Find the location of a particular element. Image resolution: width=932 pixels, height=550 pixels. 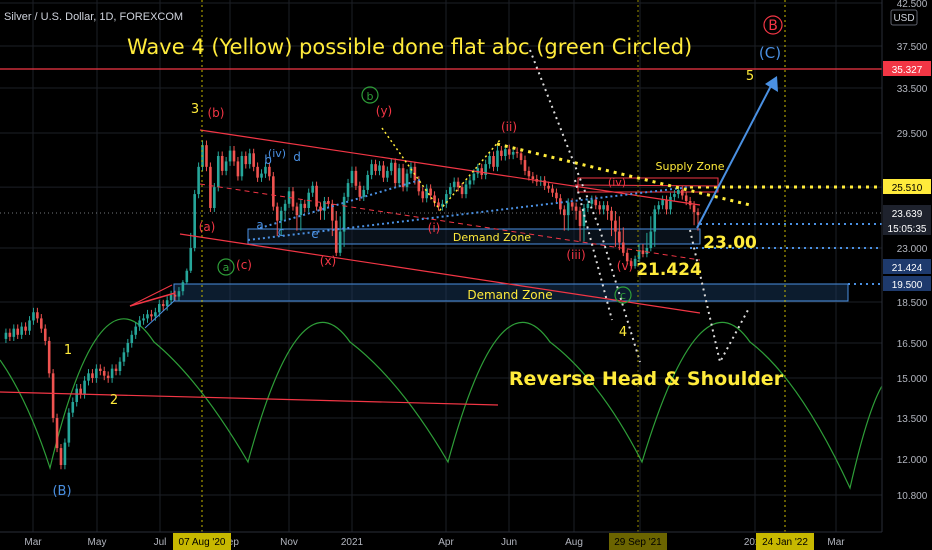

projection-arrow-line is located at coordinates (735, 155).